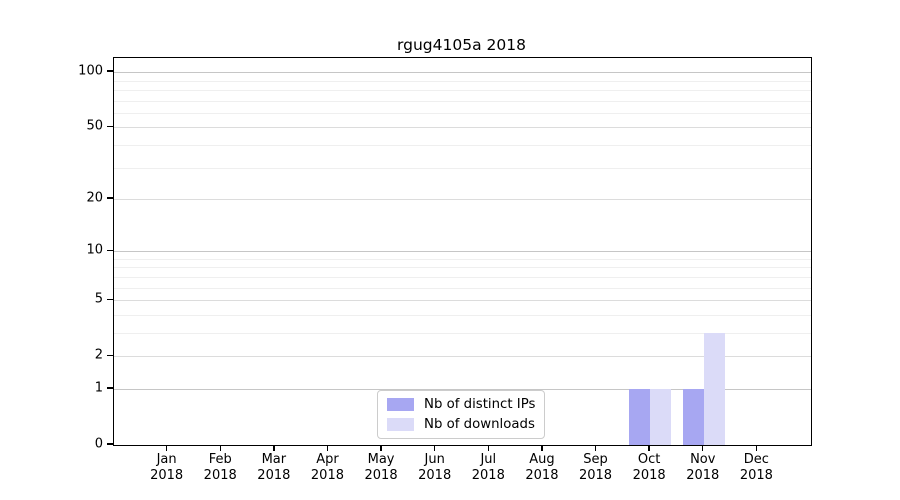 Image resolution: width=900 pixels, height=500 pixels. I want to click on x-tick-label-jul: Jul 2018, so click(488, 467).